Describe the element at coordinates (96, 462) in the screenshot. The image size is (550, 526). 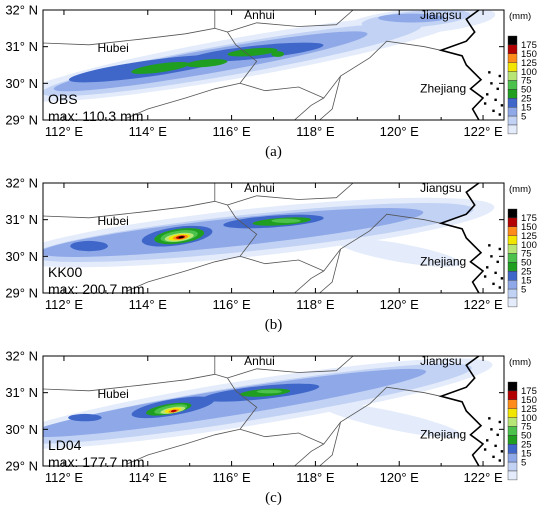
I see `max-label: max: 177.7 mm` at that location.